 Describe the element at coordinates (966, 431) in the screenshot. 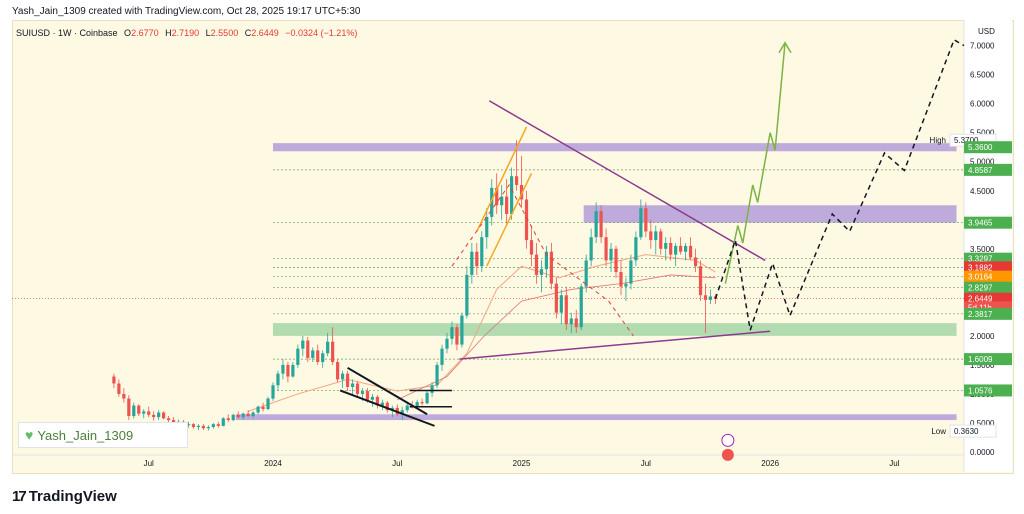

I see `price-tag-value: 0.3630` at that location.